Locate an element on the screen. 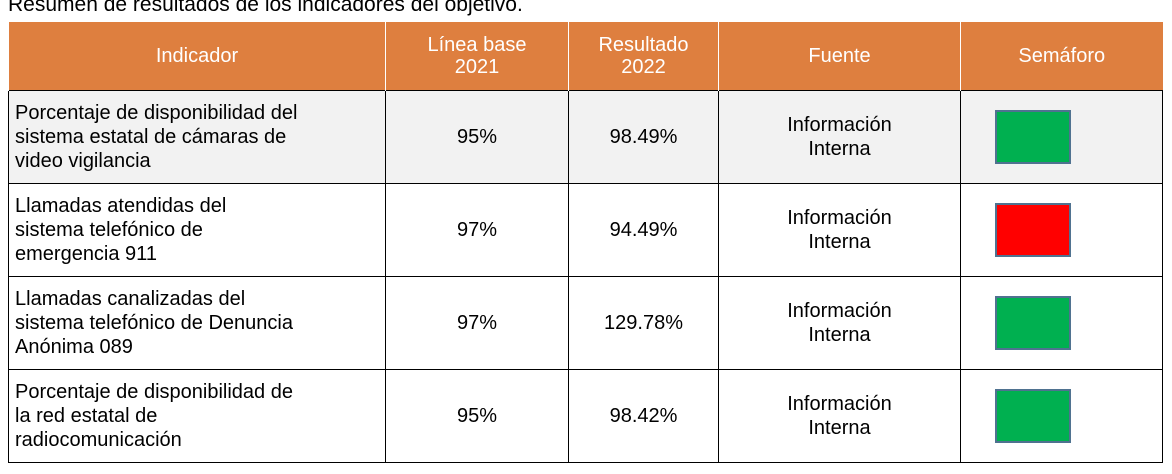  header-text: Fuente is located at coordinates (839, 56).